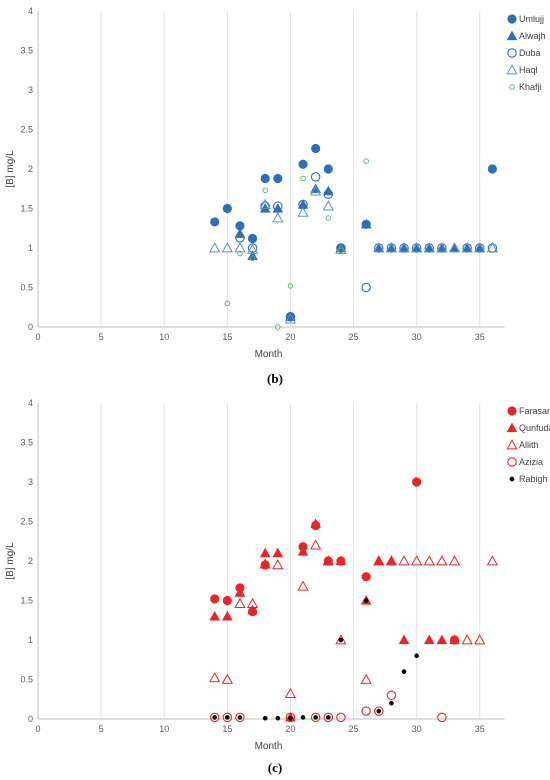 Image resolution: width=550 pixels, height=780 pixels. I want to click on legend-label: Duba, so click(530, 53).